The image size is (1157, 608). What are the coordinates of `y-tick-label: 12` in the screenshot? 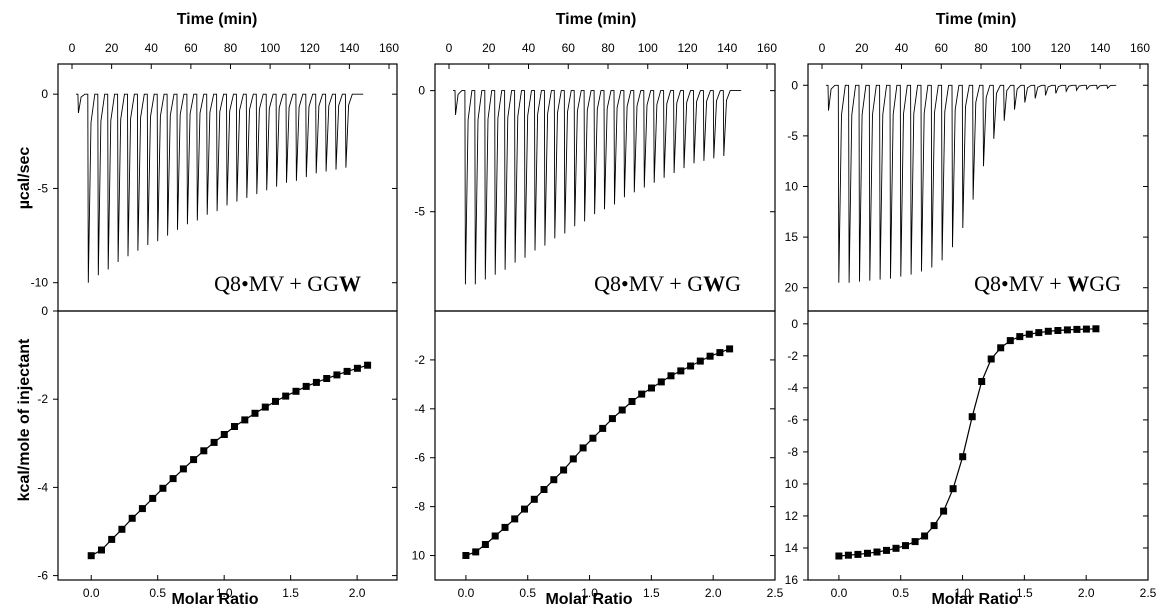 It's located at (792, 516).